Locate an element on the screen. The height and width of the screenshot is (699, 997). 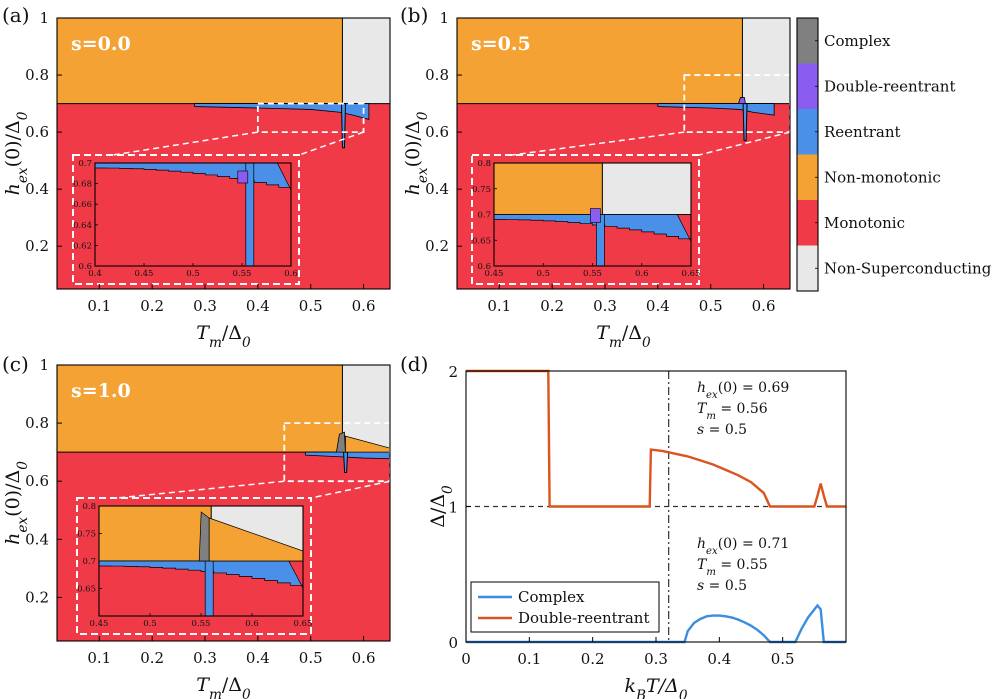
inset-x-tick-label: 0.4 is located at coordinates (95, 274).